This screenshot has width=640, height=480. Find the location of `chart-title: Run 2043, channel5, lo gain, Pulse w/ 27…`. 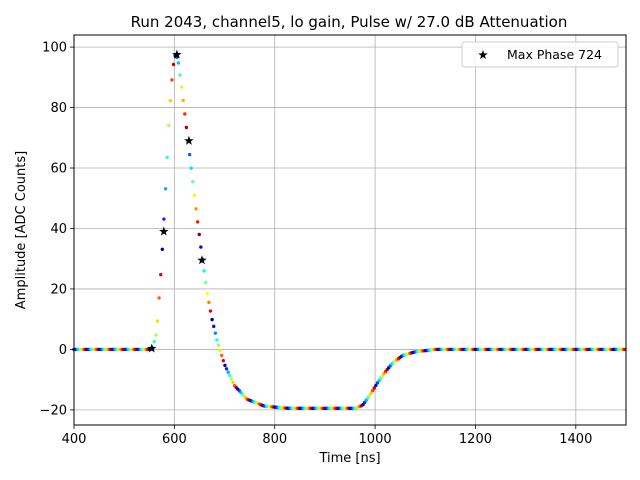

chart-title: Run 2043, channel5, lo gain, Pulse w/ 27… is located at coordinates (349, 22).